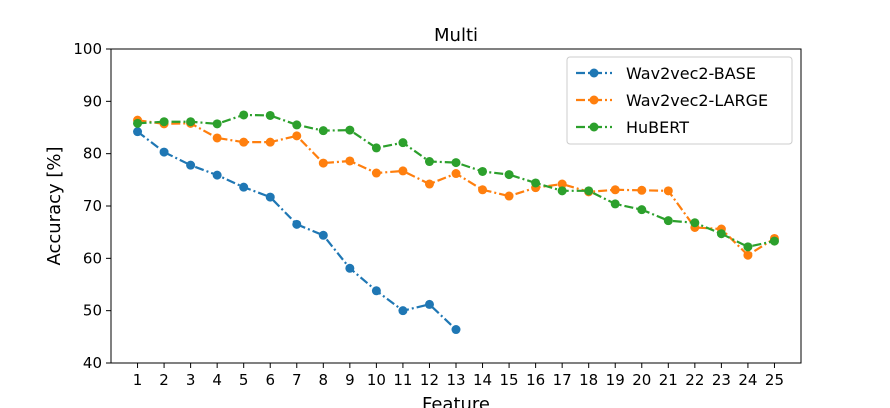 Image resolution: width=890 pixels, height=408 pixels. I want to click on legend-item: Wav2vec2-LARGE, so click(672, 100).